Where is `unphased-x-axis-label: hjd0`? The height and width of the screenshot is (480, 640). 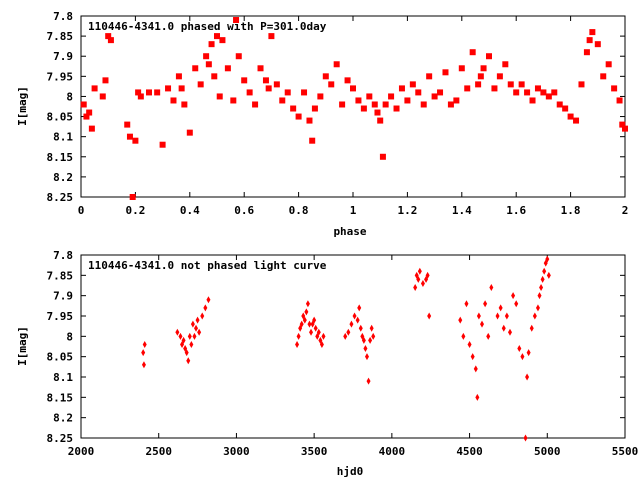 unphased-x-axis-label: hjd0 is located at coordinates (350, 471).